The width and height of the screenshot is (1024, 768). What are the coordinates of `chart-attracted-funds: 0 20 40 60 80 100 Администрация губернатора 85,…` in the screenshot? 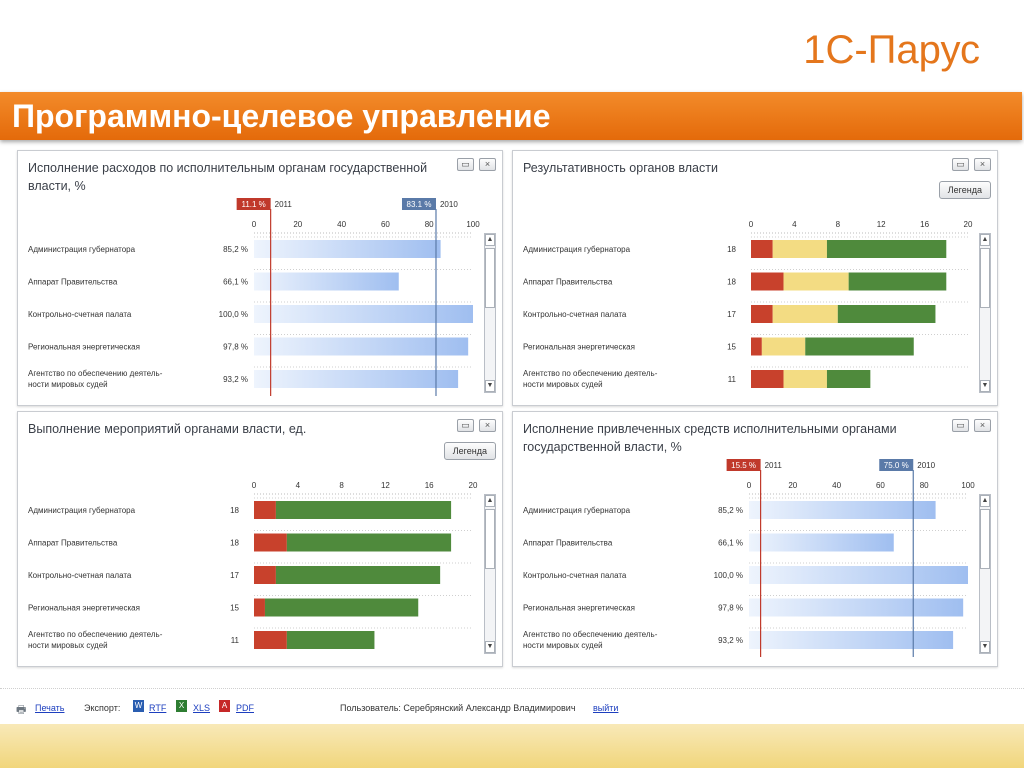 It's located at (749, 558).